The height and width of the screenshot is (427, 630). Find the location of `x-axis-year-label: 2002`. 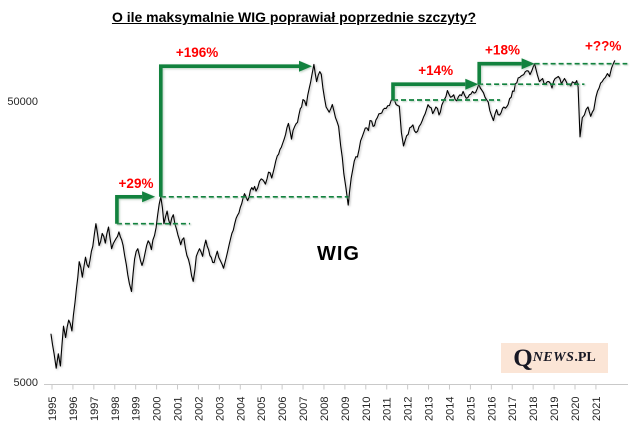

x-axis-year-label: 2002 is located at coordinates (199, 409).